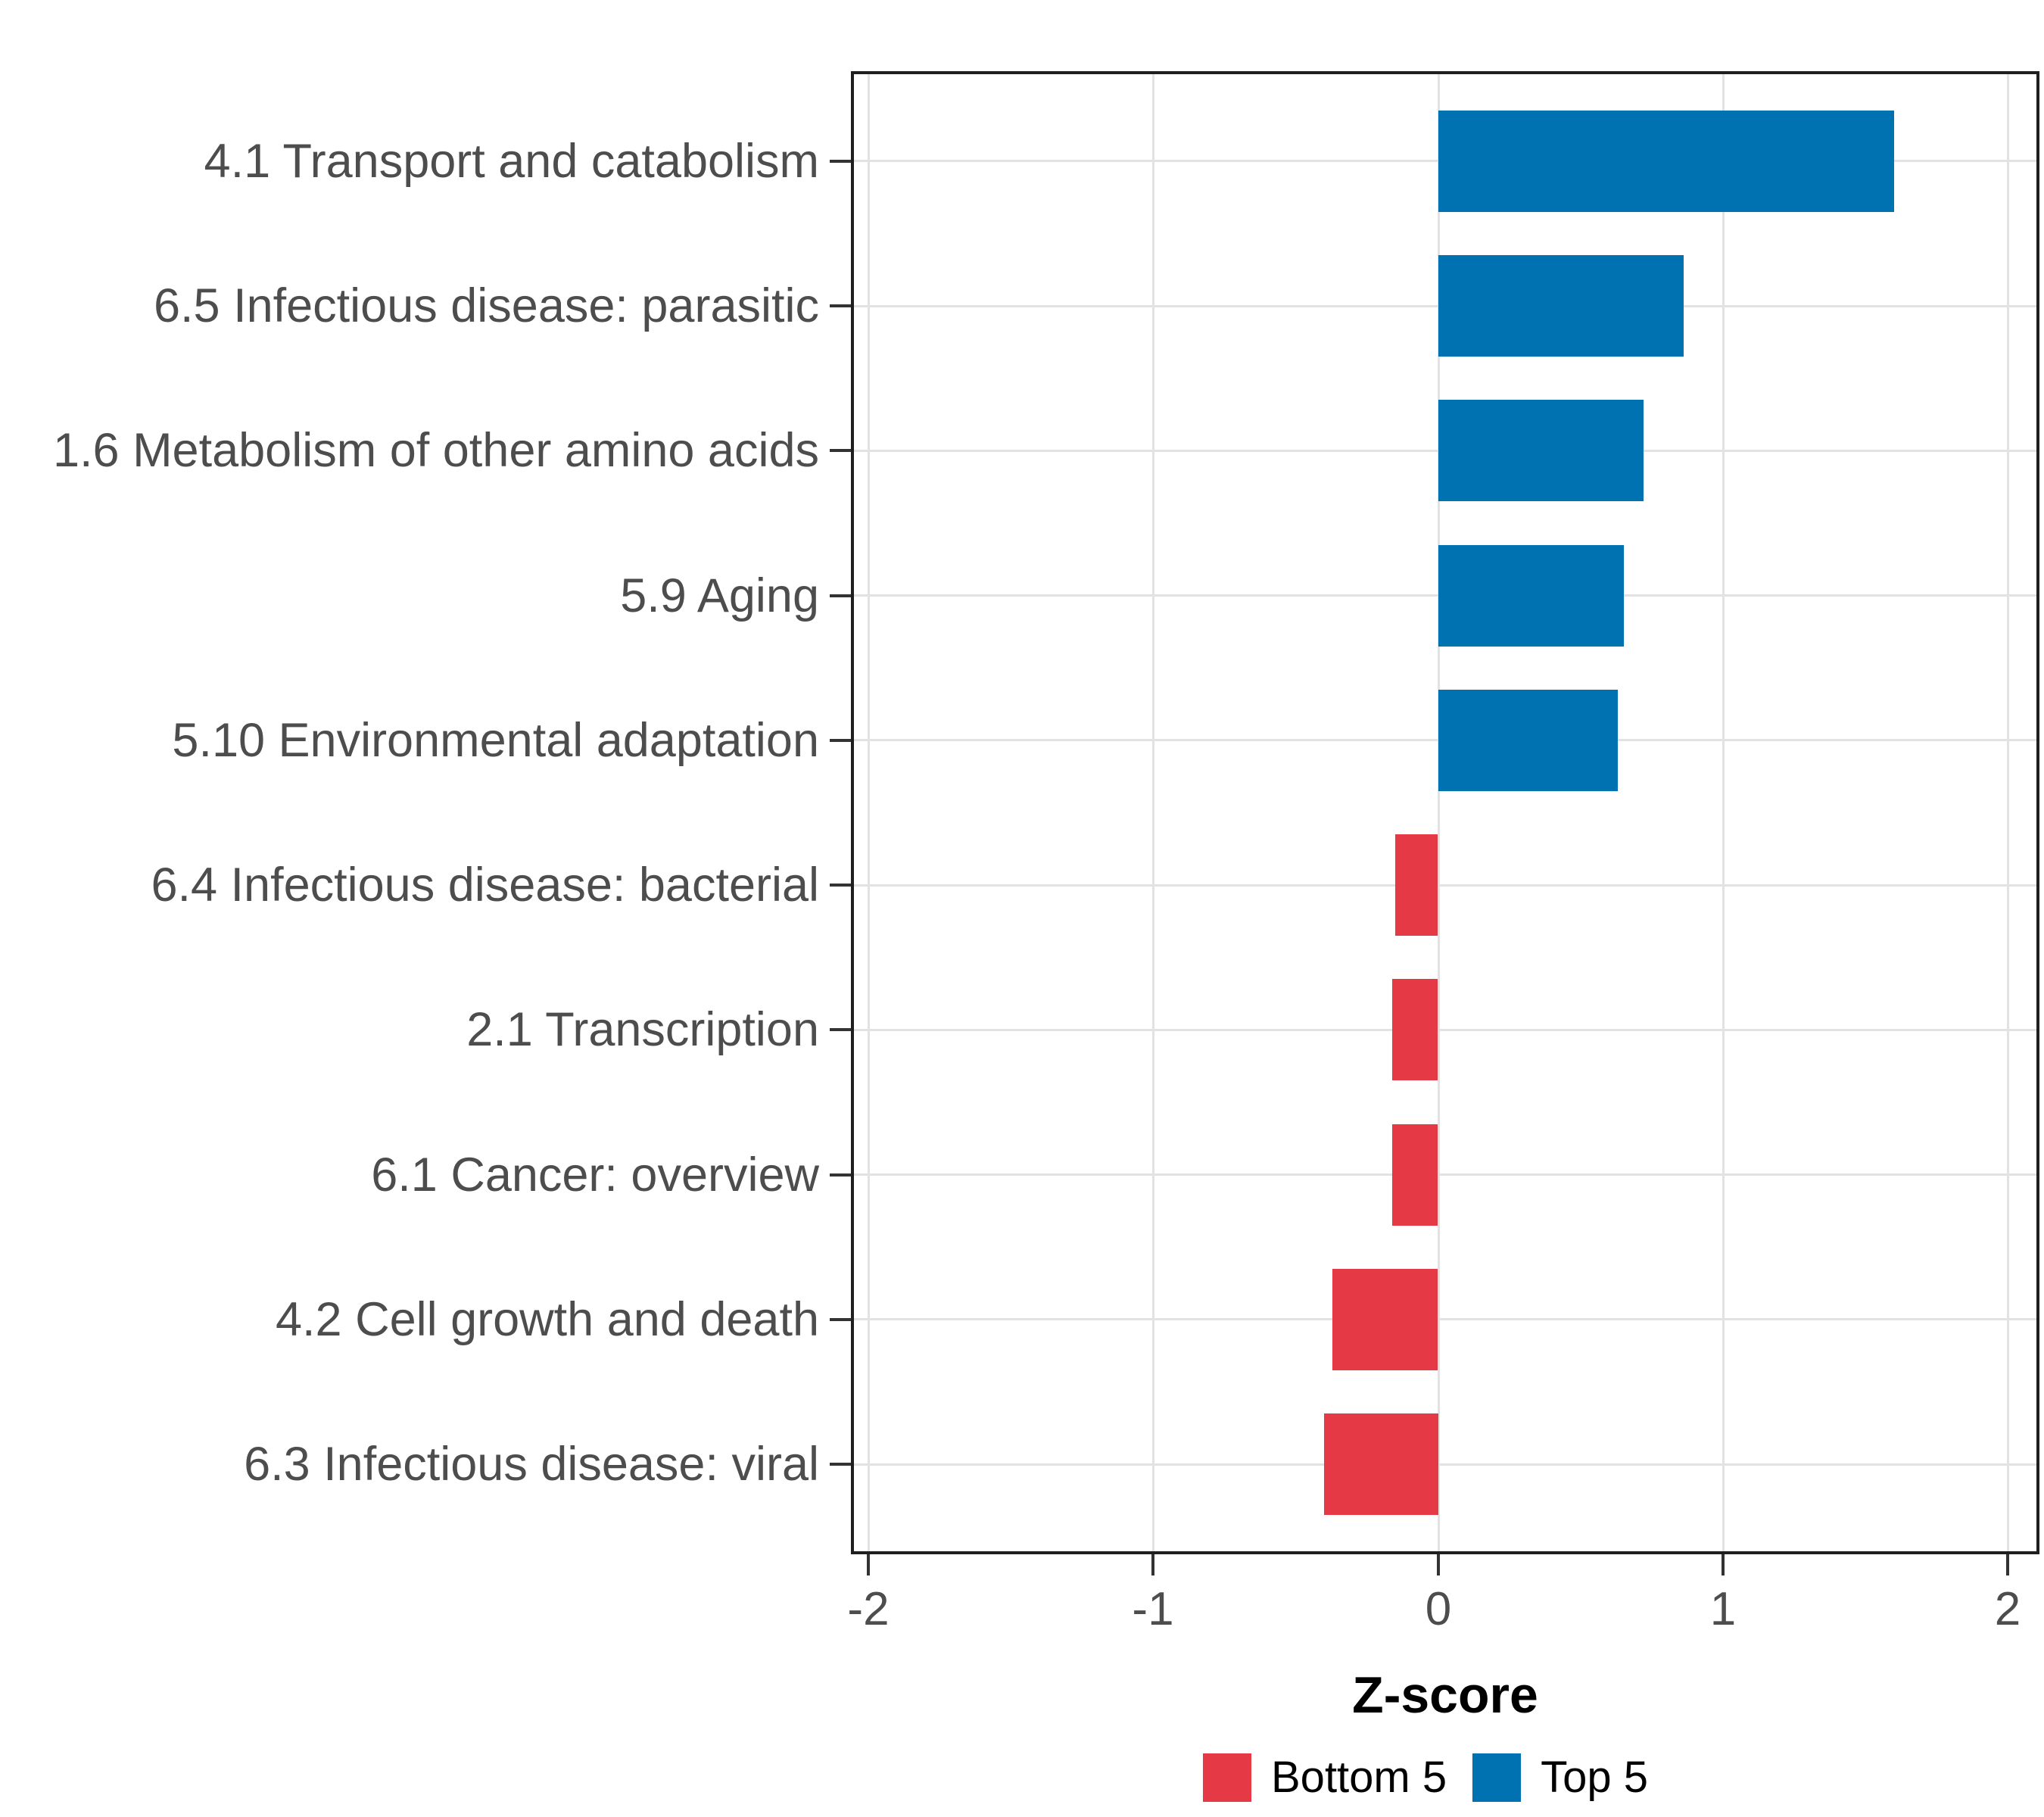 Image resolution: width=2044 pixels, height=1817 pixels. What do you see at coordinates (486, 305) in the screenshot?
I see `y-axis-category-label: 6.5 Infectious disease: parasitic` at bounding box center [486, 305].